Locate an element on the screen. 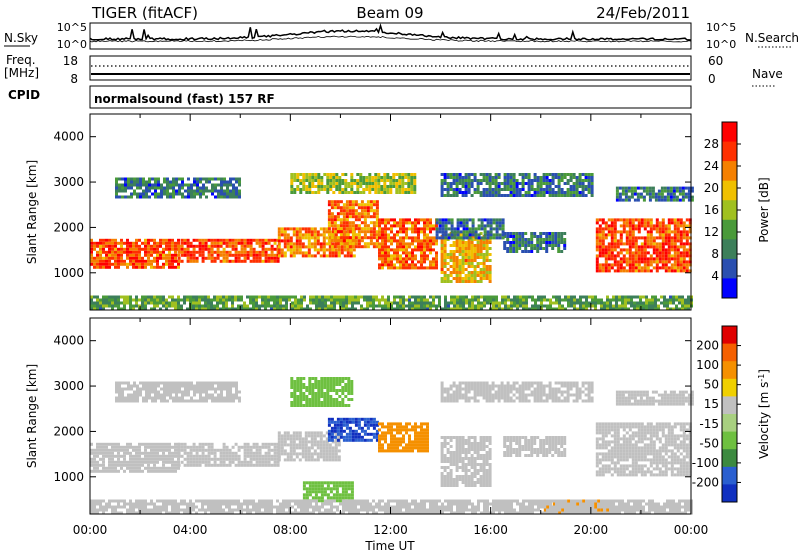 This screenshot has height=554, width=800. velocity-colorbar-tick-7: -200 is located at coordinates (705, 482).